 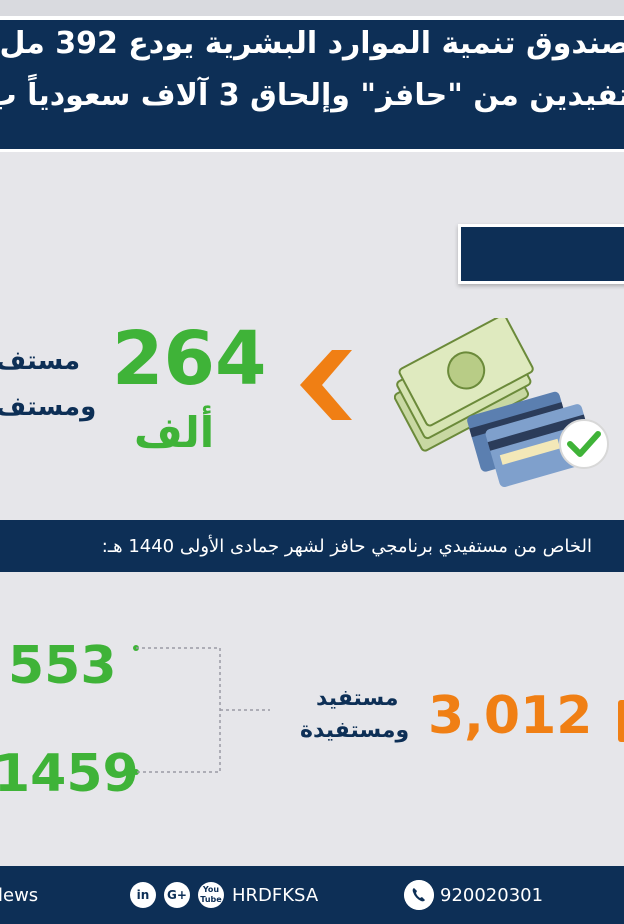 I want to click on info-banner, so click(x=312, y=546).